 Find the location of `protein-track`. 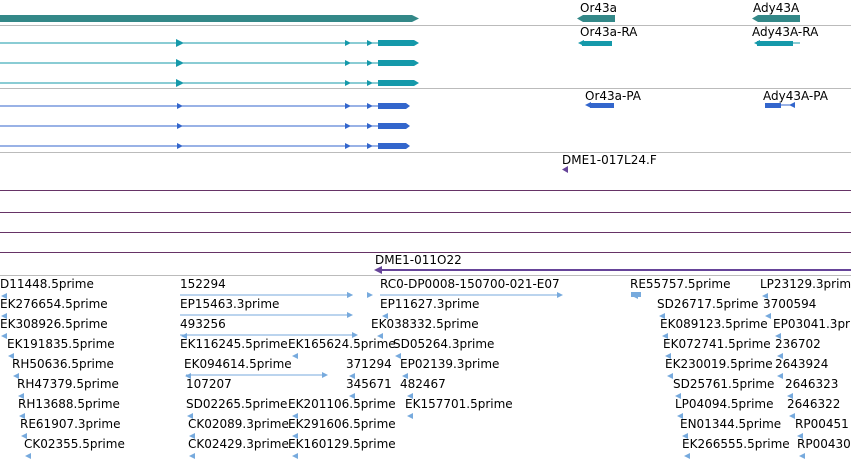

protein-track is located at coordinates (397, 125).